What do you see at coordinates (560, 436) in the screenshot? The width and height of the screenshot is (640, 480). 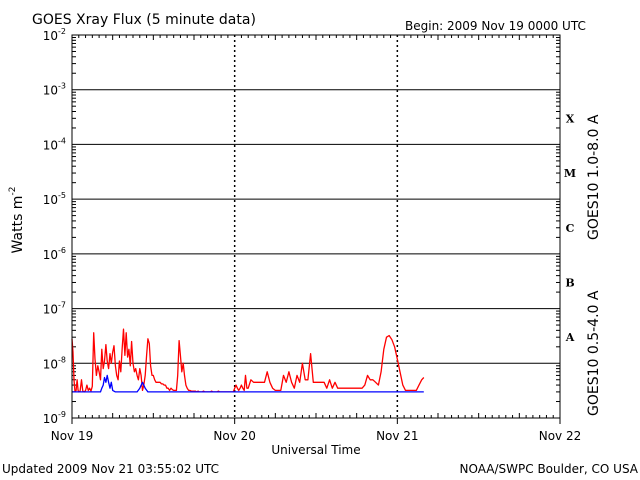 I see `x-tick-label: Nov 22` at bounding box center [560, 436].